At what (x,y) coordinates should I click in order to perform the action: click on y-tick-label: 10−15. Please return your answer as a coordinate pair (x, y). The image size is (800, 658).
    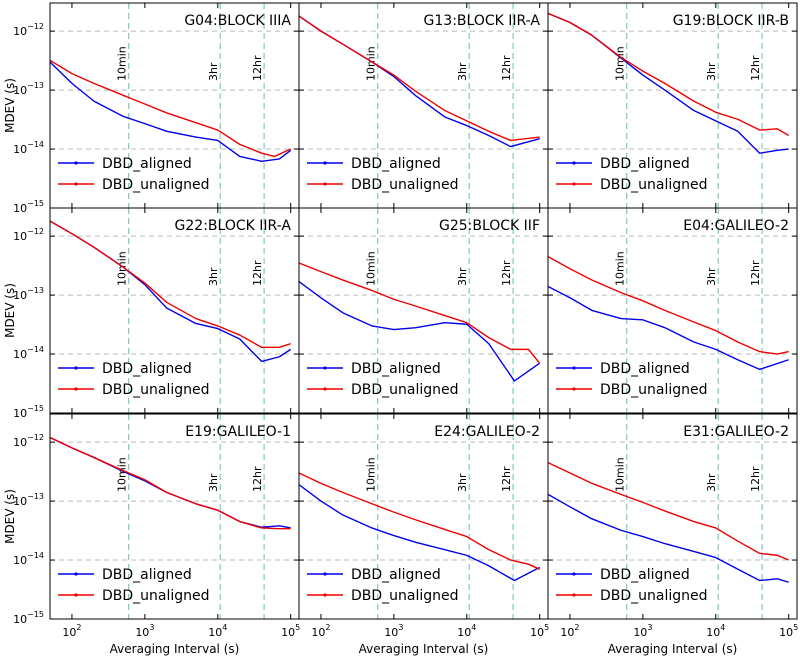
    Looking at the image, I should click on (28, 207).